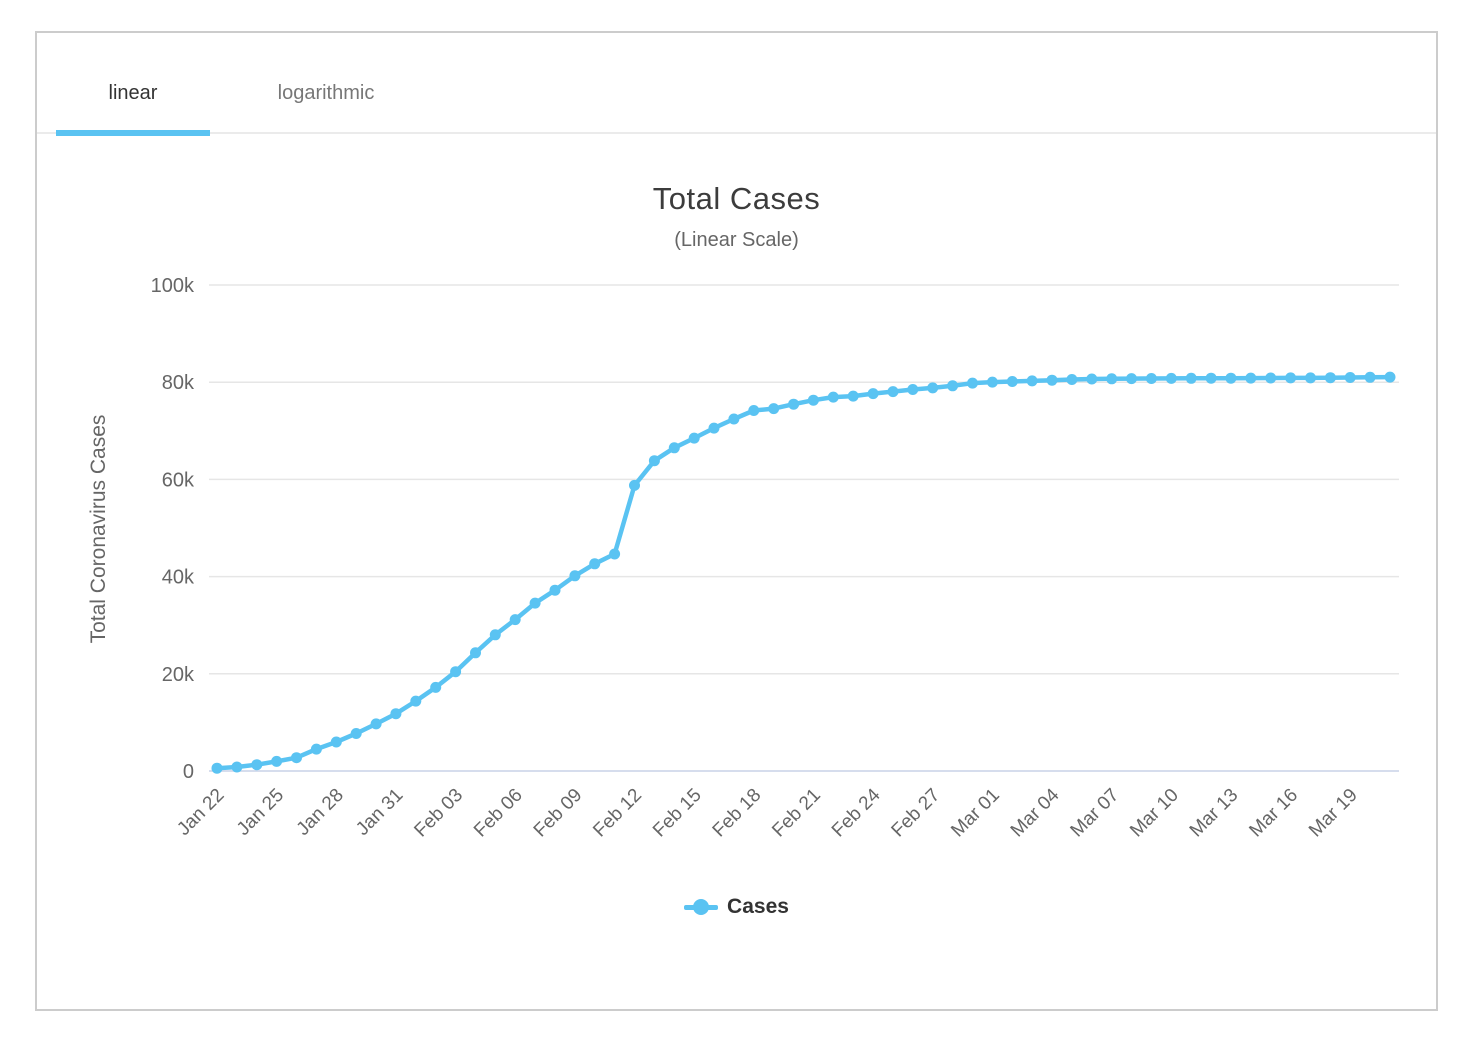 Image resolution: width=1460 pixels, height=1040 pixels. I want to click on chart-subtitle: (Linear Scale), so click(736, 240).